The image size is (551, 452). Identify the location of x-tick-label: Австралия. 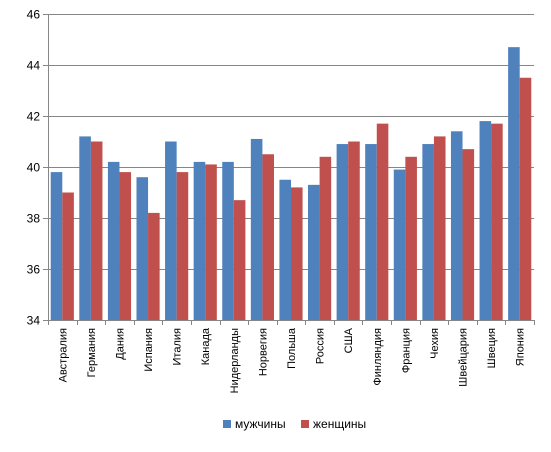
(63, 355).